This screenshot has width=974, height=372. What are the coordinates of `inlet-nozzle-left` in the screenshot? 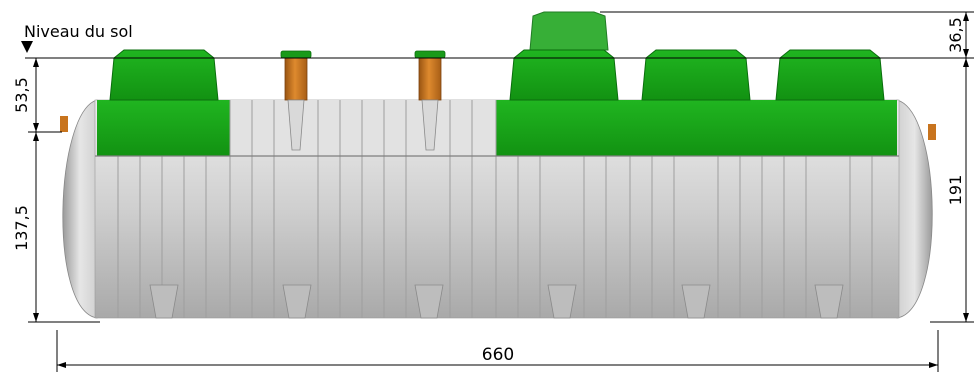 It's located at (64, 124).